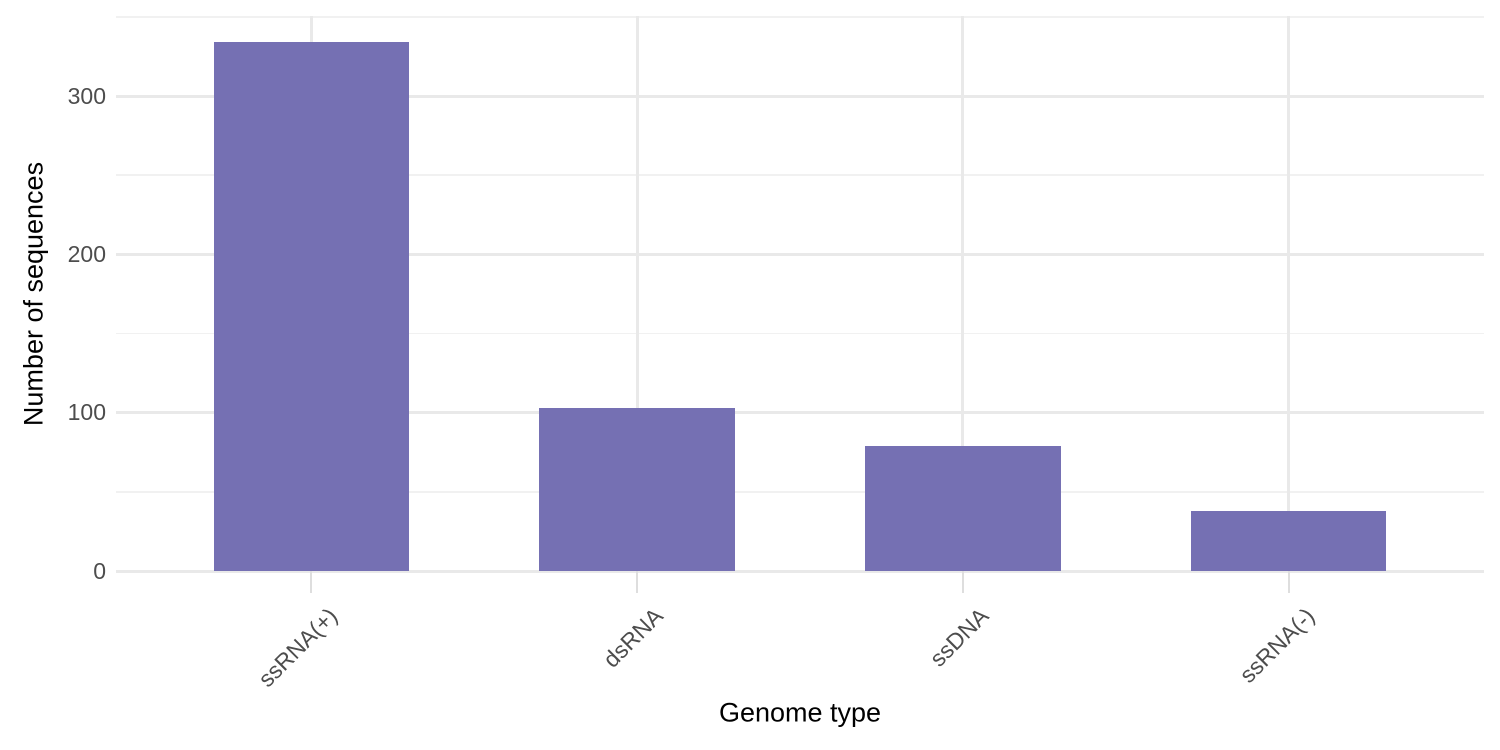 The height and width of the screenshot is (750, 1500). Describe the element at coordinates (633, 637) in the screenshot. I see `x-tick-label: dsRNA` at that location.